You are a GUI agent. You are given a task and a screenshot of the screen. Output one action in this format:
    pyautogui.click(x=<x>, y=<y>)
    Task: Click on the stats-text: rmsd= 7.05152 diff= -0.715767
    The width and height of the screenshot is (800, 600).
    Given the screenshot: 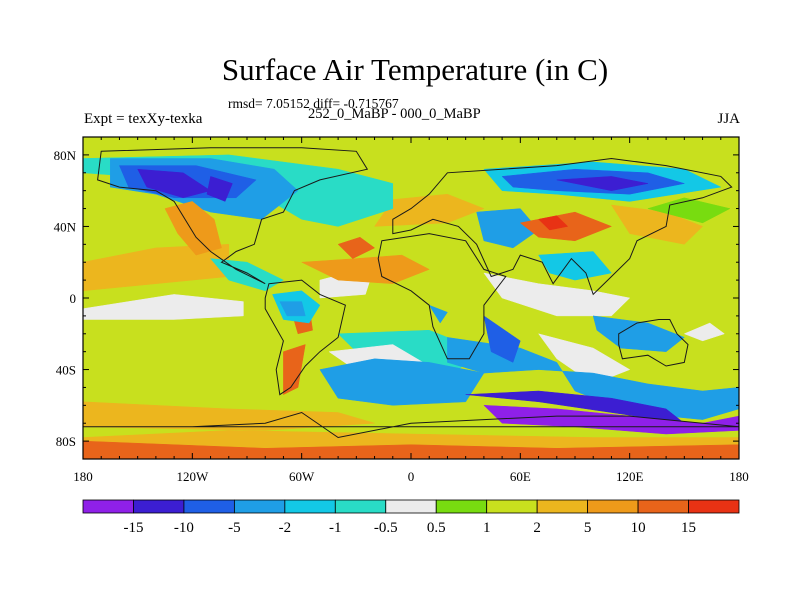 What is the action you would take?
    pyautogui.click(x=313, y=103)
    